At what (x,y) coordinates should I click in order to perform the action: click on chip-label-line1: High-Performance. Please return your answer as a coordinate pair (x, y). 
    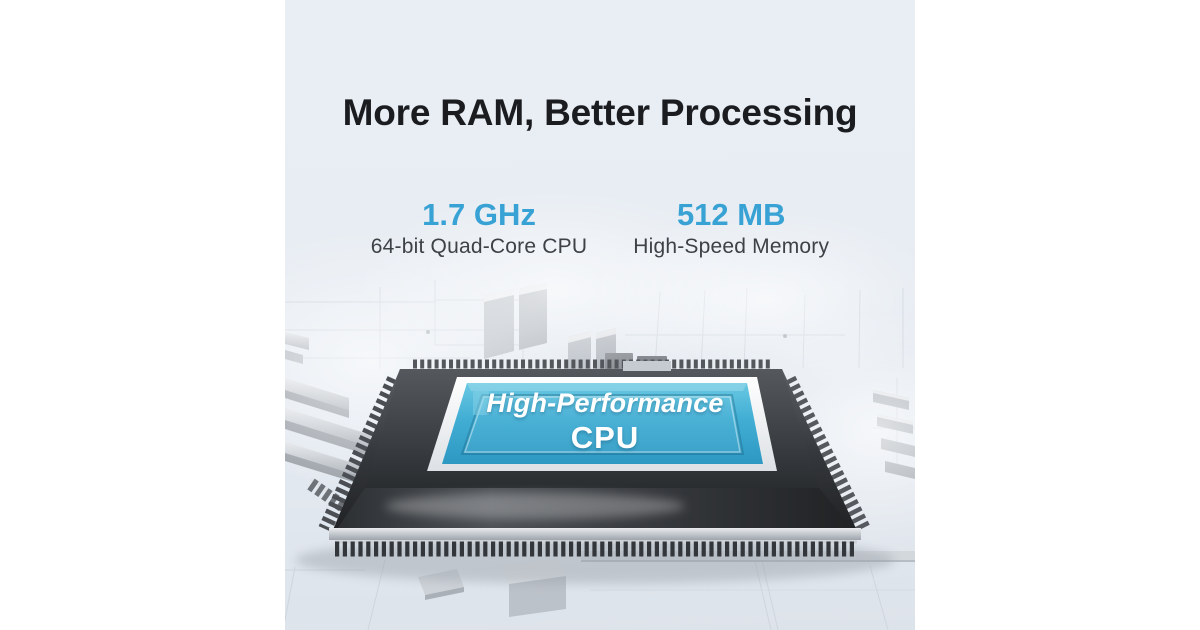
    Looking at the image, I should click on (605, 403).